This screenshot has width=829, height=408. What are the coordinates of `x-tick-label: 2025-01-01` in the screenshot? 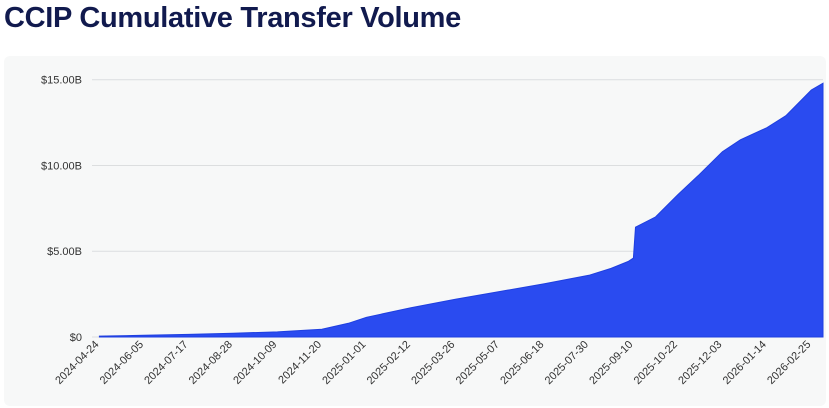 It's located at (344, 363).